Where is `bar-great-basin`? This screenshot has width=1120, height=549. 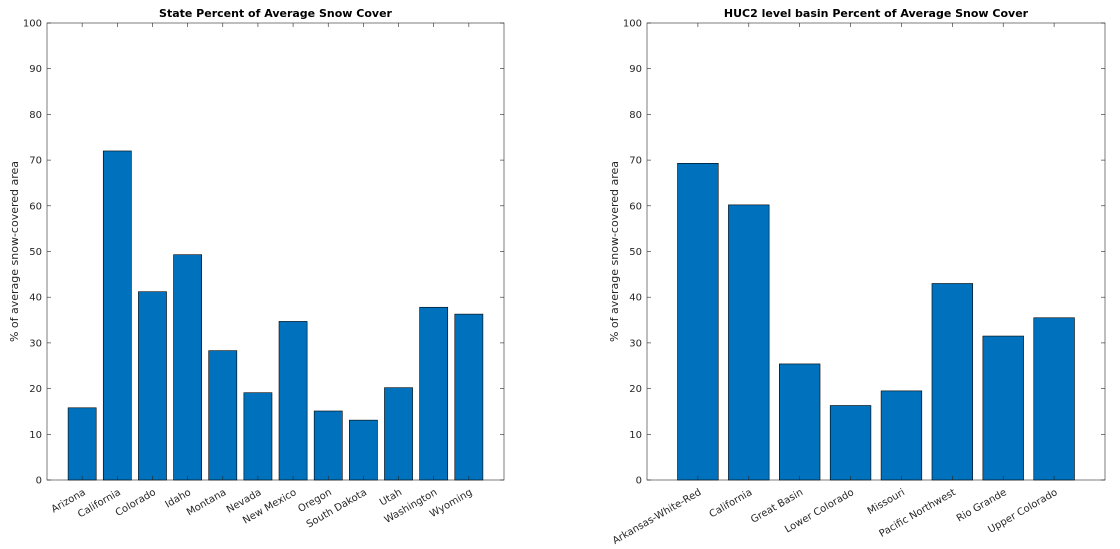
bar-great-basin is located at coordinates (800, 422).